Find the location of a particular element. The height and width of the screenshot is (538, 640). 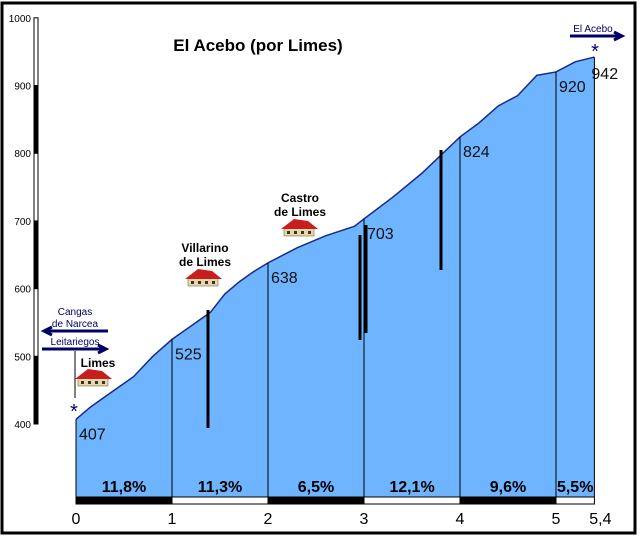

x-tick-label: 5 is located at coordinates (556, 519).